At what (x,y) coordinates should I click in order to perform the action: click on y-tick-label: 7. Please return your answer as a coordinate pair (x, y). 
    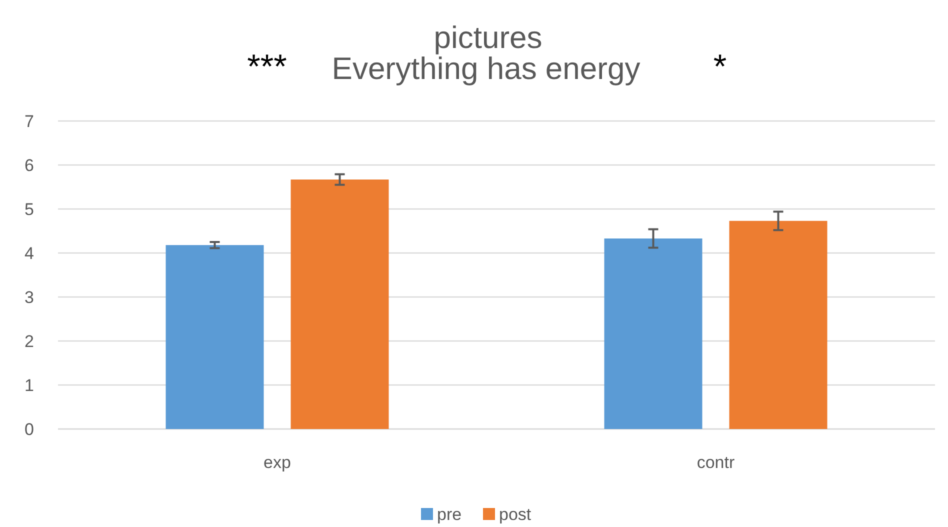
    Looking at the image, I should click on (29, 121).